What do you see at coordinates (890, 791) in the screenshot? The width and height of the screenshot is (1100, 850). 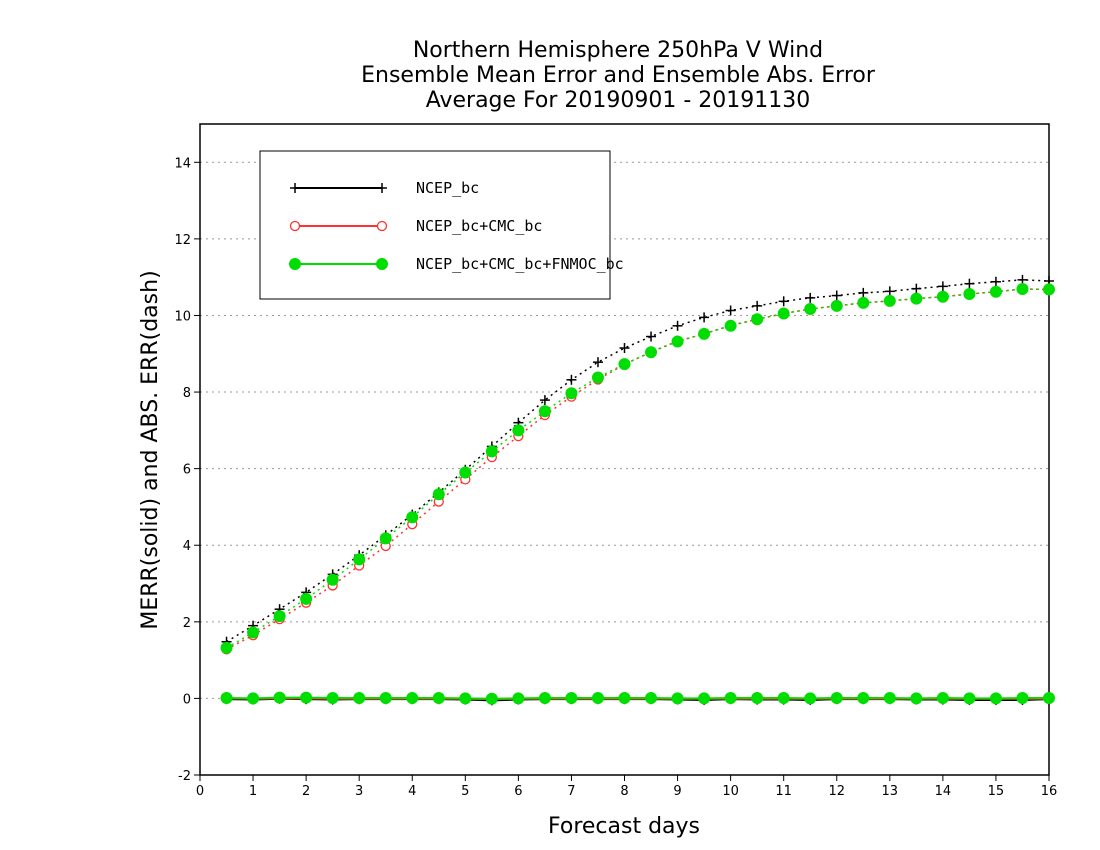 I see `x-tick-label: 13` at bounding box center [890, 791].